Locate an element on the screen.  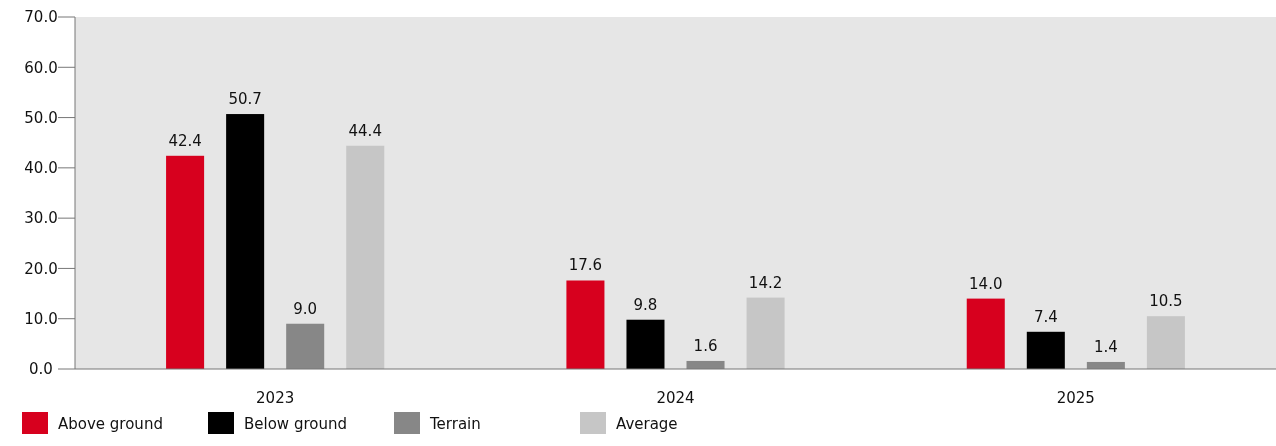
data-label: 42.4 is located at coordinates (185, 140).